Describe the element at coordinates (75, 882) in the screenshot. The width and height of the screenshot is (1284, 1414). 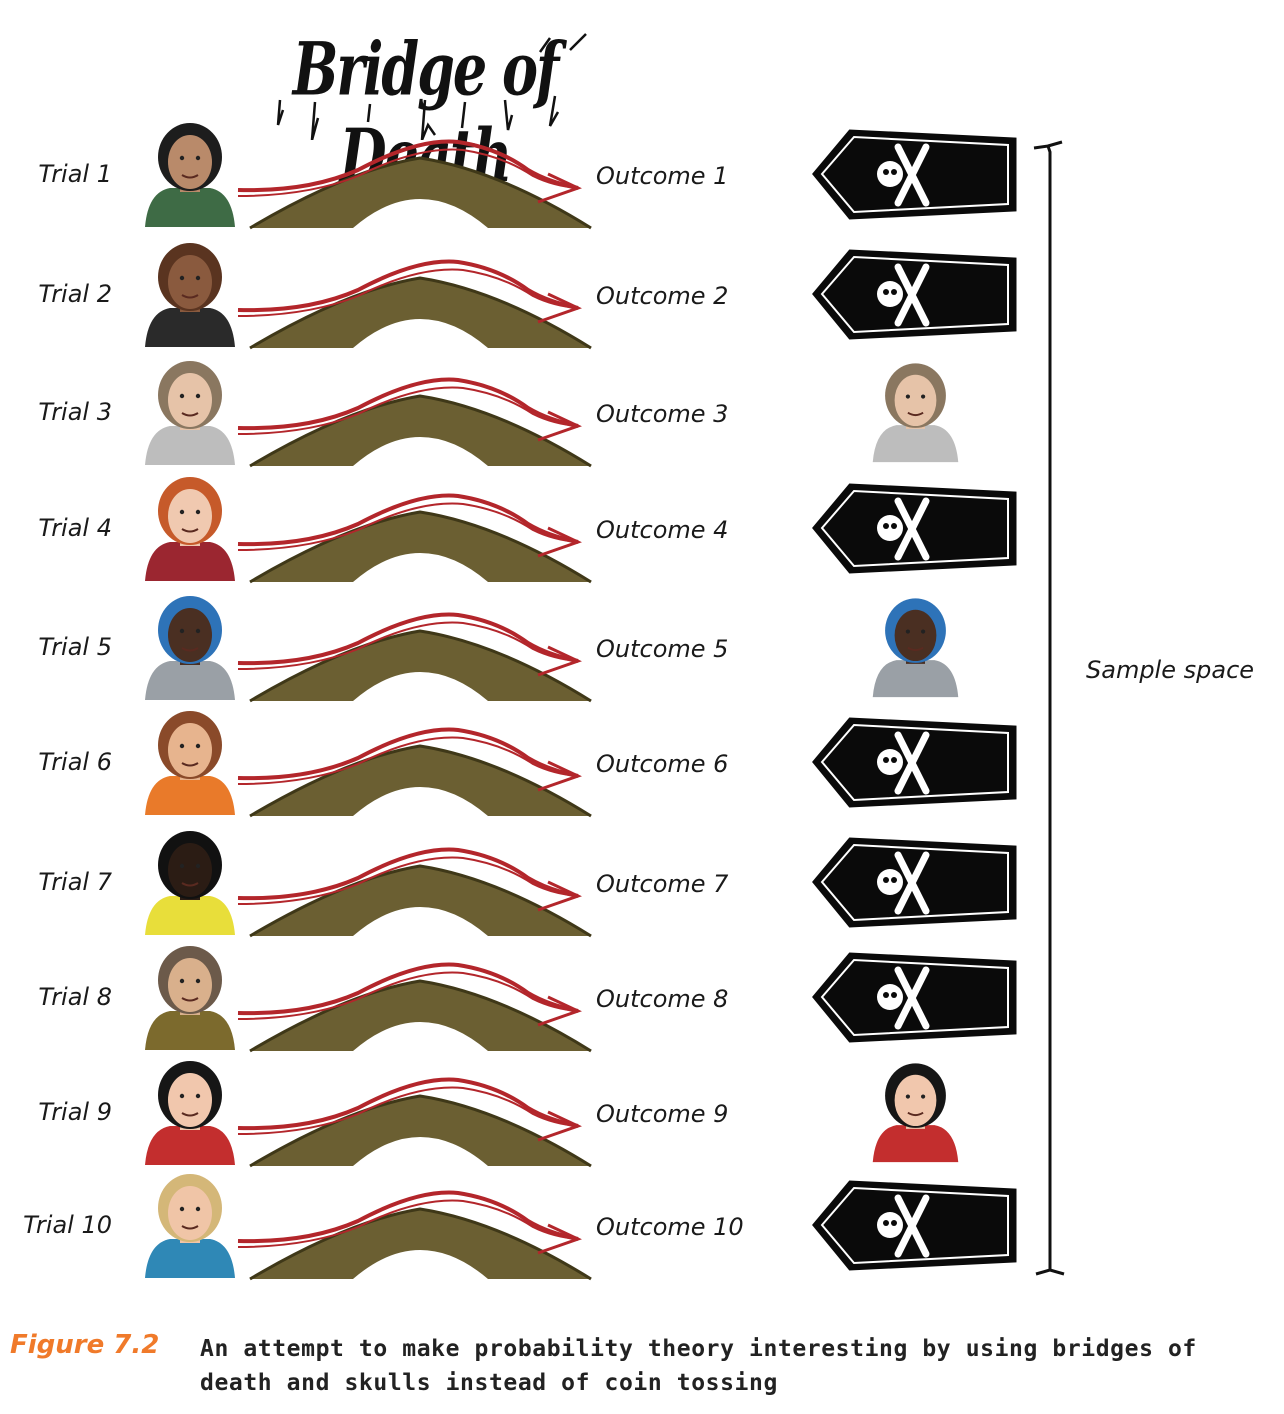
I see `trial-label: Trial 7` at that location.